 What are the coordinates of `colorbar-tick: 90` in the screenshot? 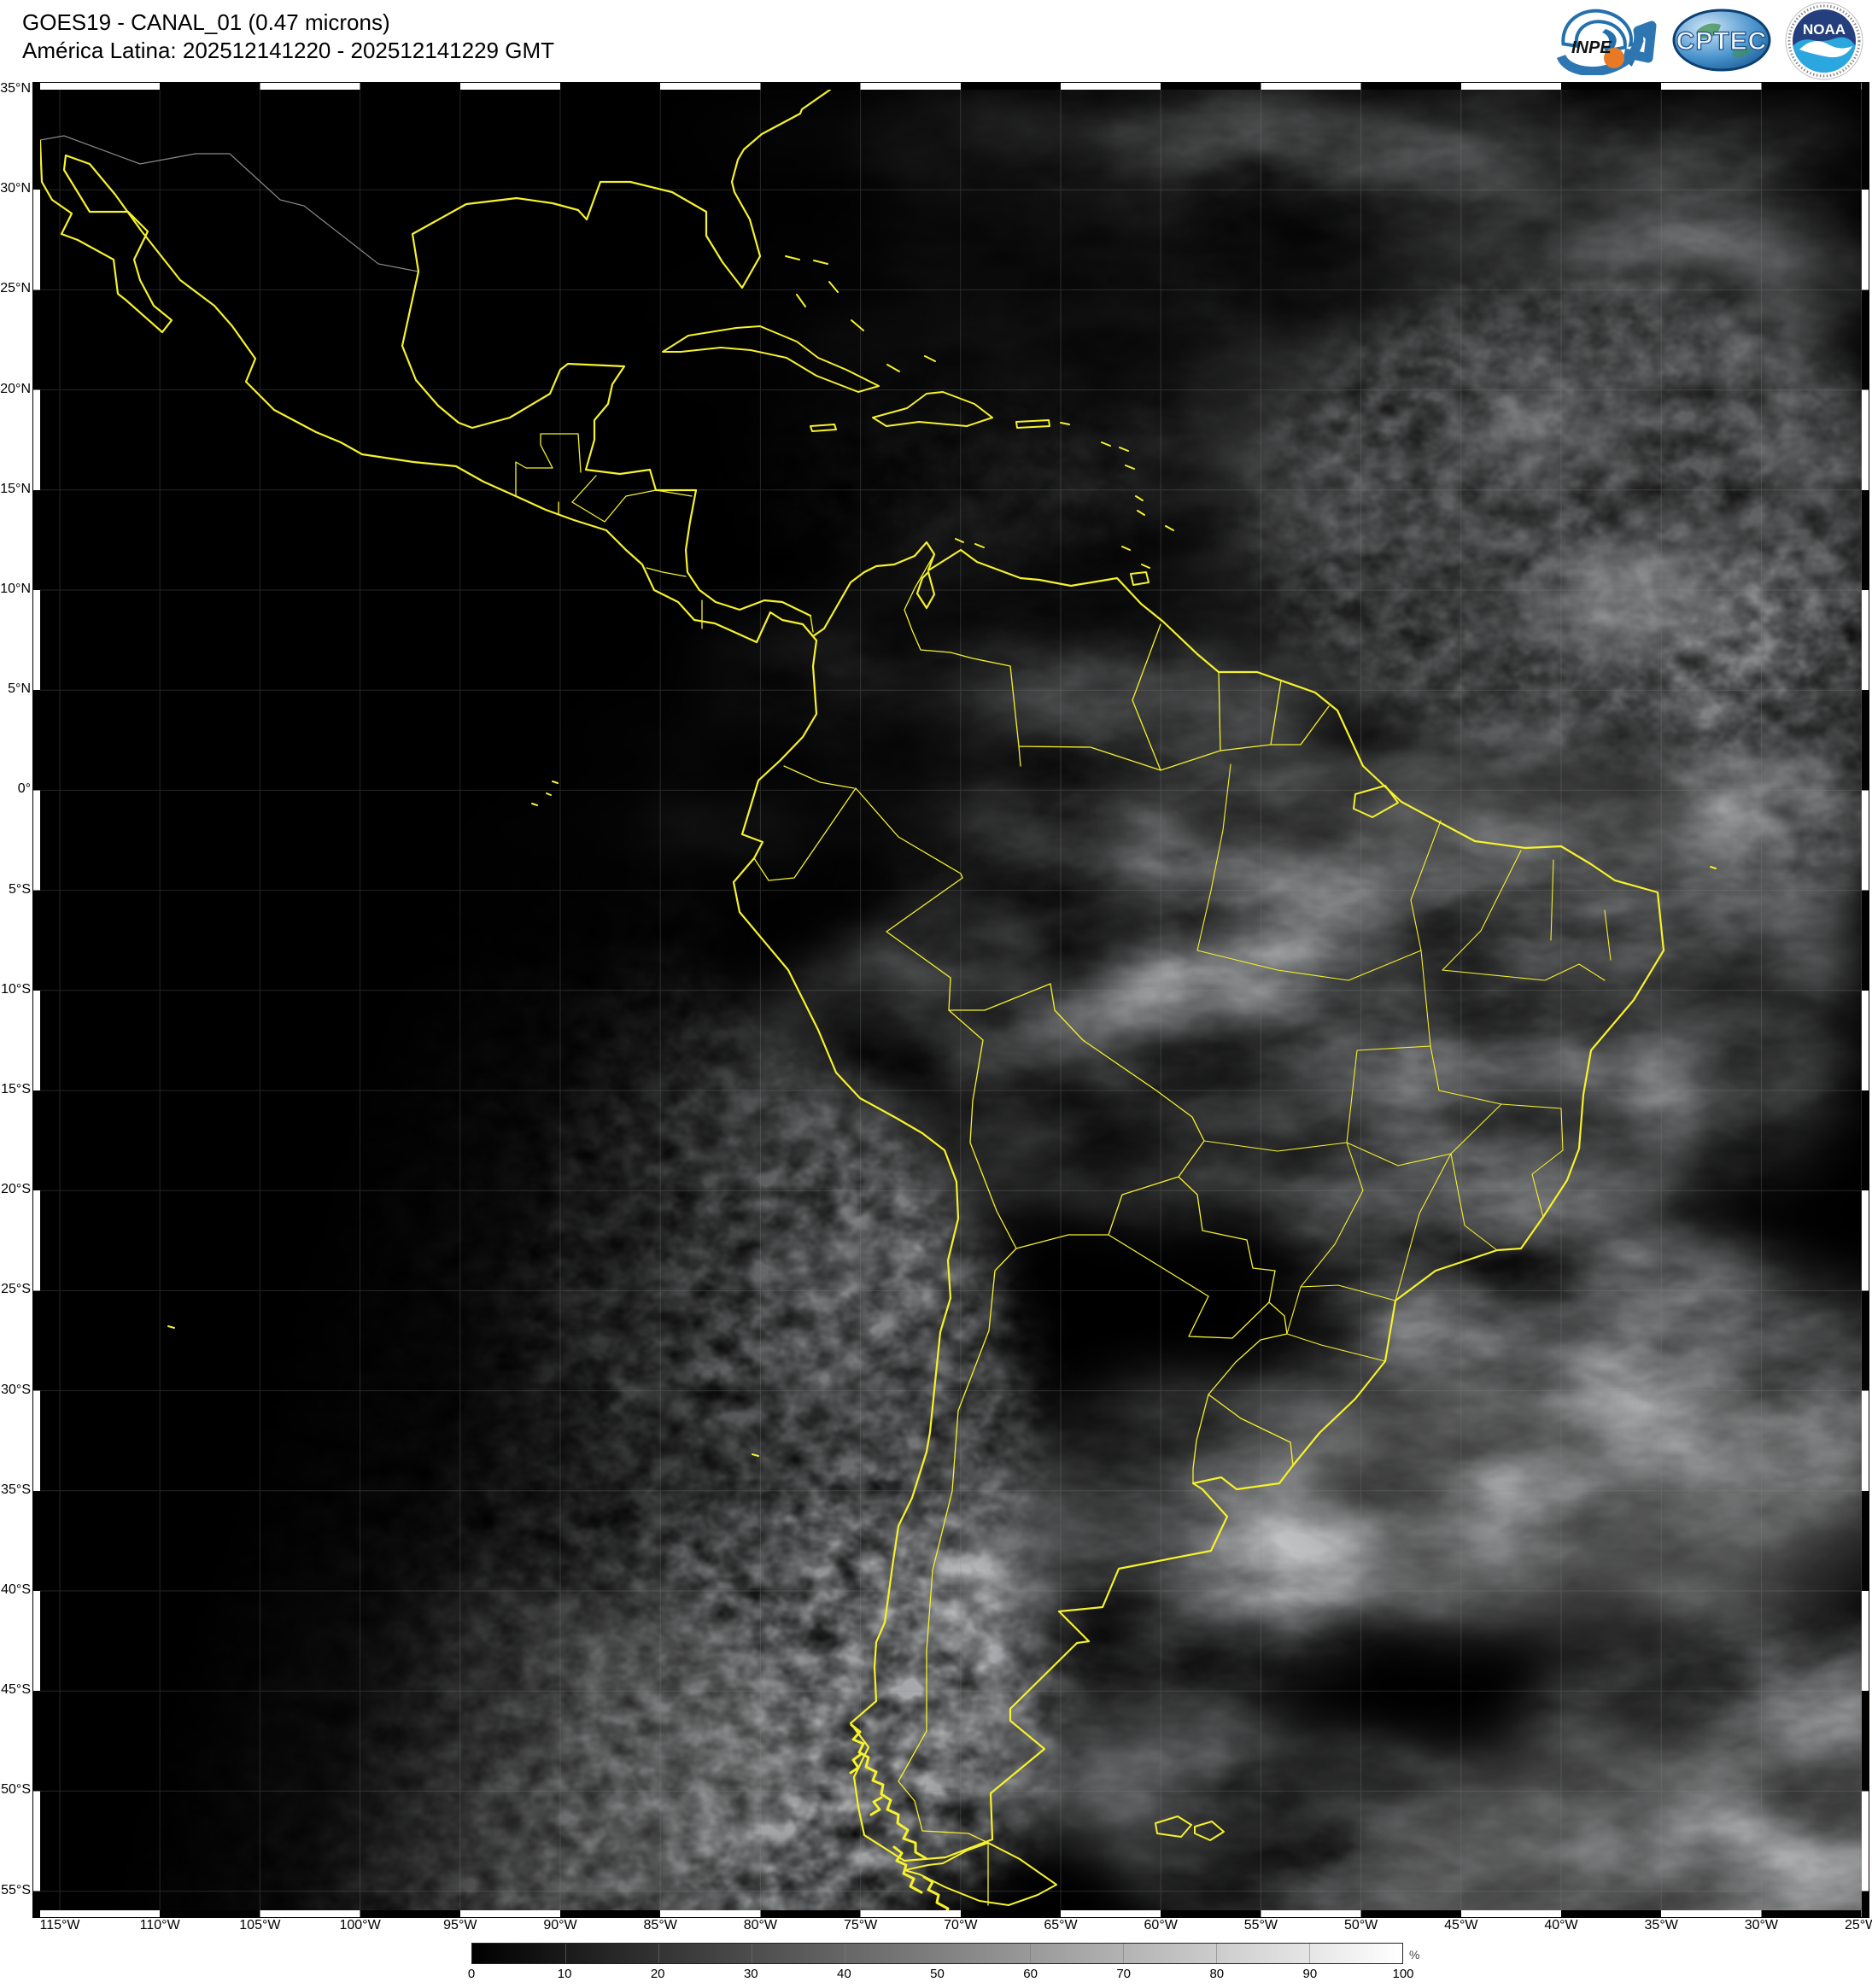 It's located at (1310, 1974).